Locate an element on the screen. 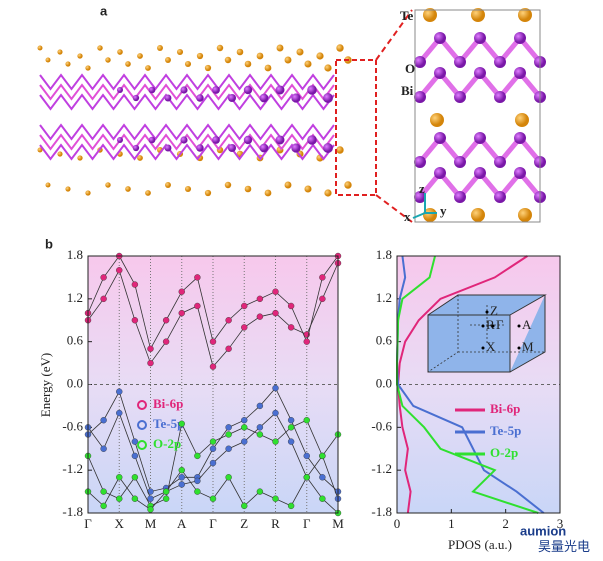 The height and width of the screenshot is (561, 603). legend-label: Te-5p is located at coordinates (168, 423).